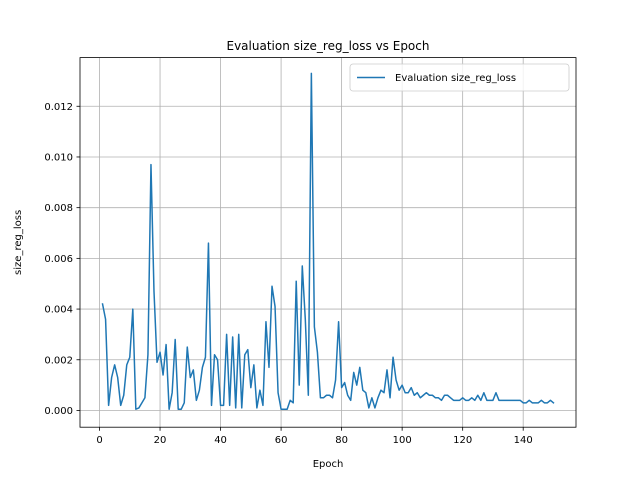  I want to click on y-tick-label: 0.006, so click(58, 259).